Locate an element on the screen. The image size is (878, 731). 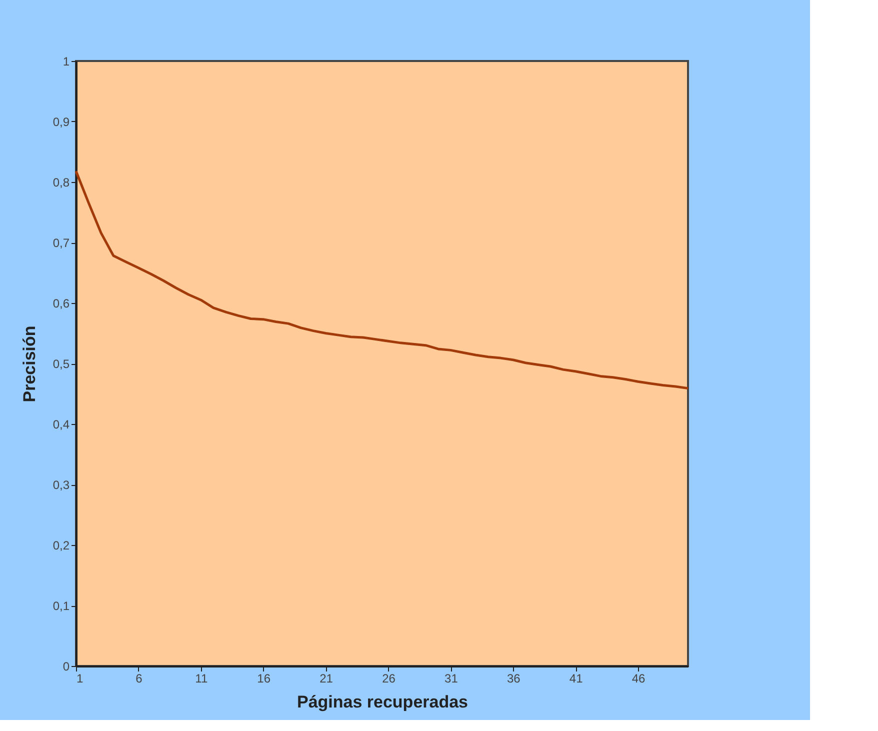
x-tick-label: 26 is located at coordinates (389, 679).